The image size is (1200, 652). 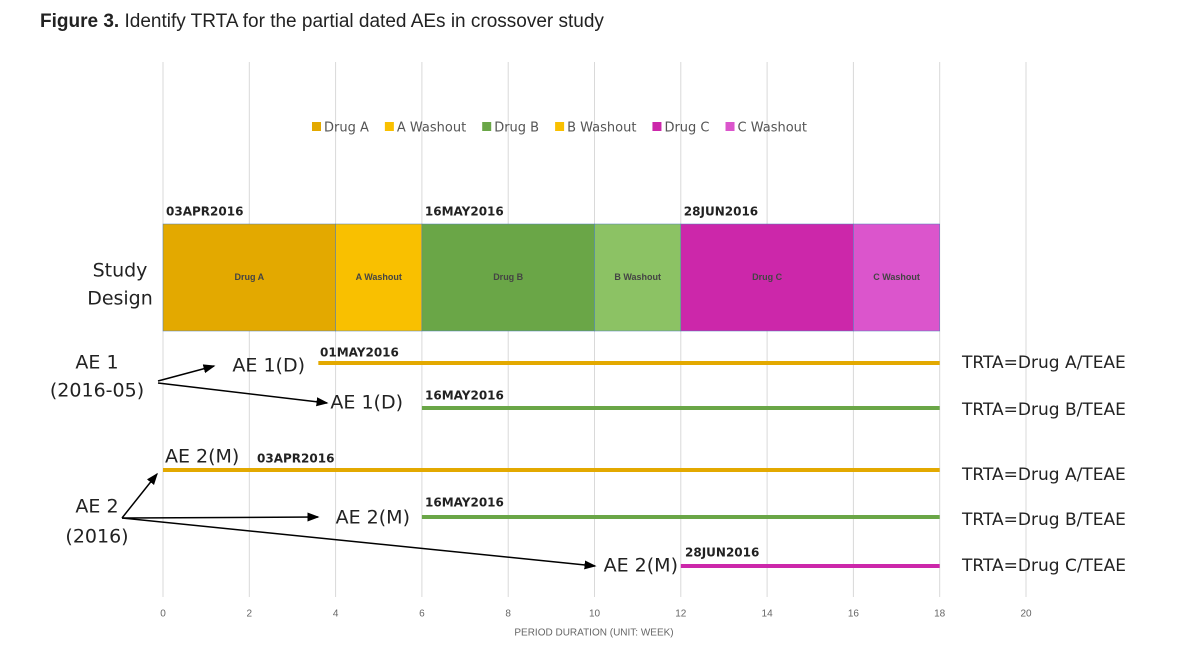 What do you see at coordinates (593, 633) in the screenshot?
I see `x-axis-title: PERIOD DURATION (UNIT: WEEK)` at bounding box center [593, 633].